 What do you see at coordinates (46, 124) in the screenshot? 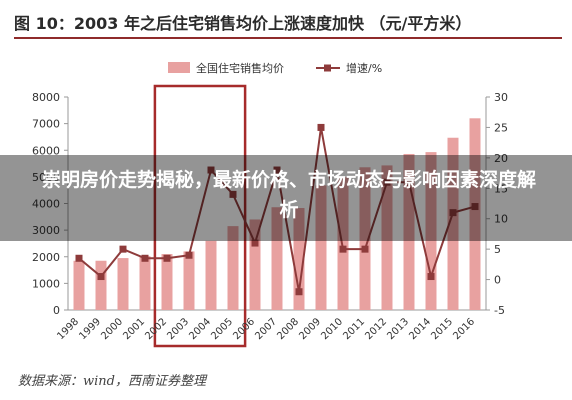
I see `left-axis-tick-label: 7000` at bounding box center [46, 124].